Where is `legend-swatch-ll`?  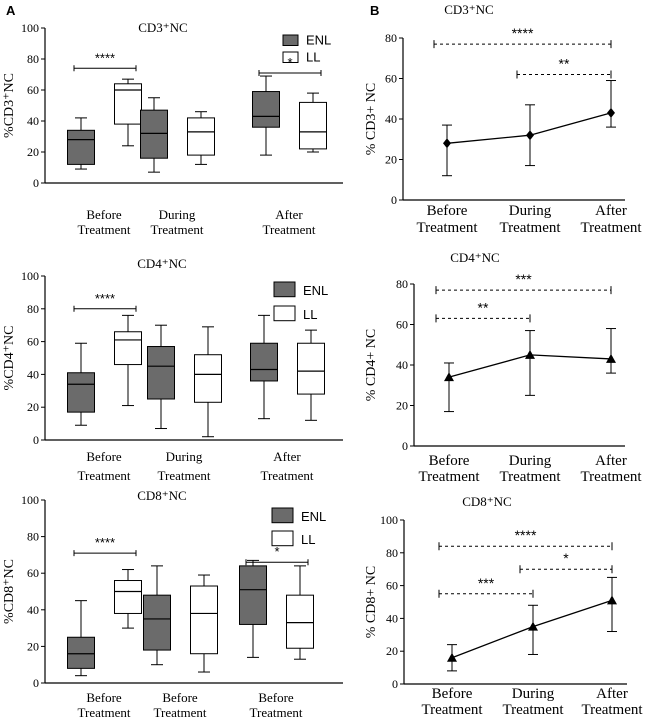
legend-swatch-ll is located at coordinates (282, 538).